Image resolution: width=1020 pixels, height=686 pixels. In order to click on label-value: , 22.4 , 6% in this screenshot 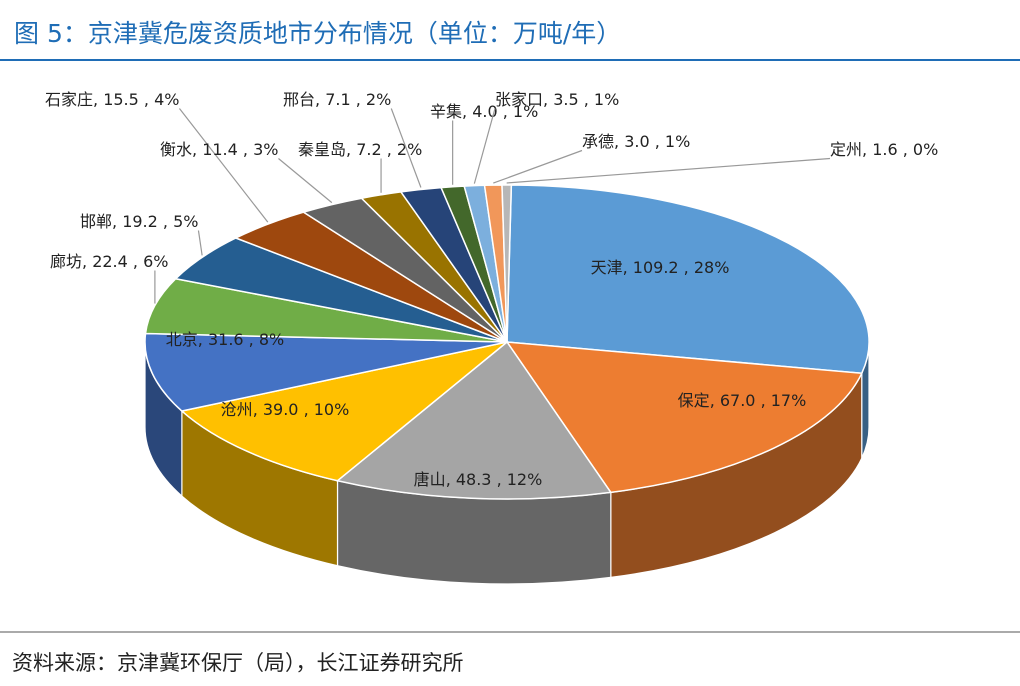, I will do `click(125, 261)`.